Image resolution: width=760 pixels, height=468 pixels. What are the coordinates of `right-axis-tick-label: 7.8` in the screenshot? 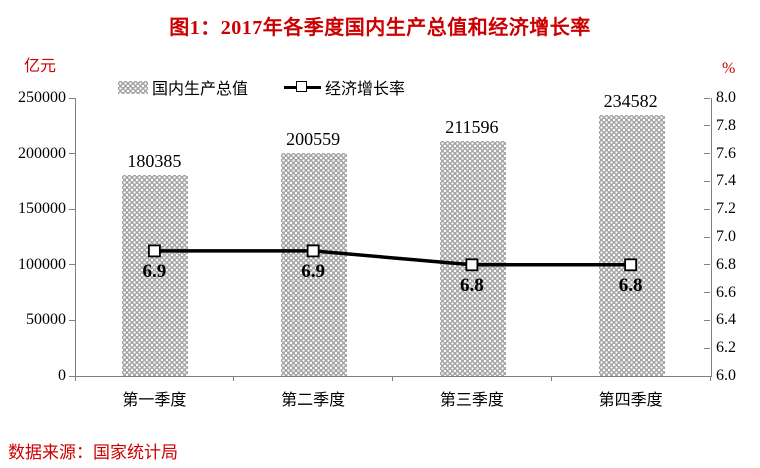 It's located at (726, 125).